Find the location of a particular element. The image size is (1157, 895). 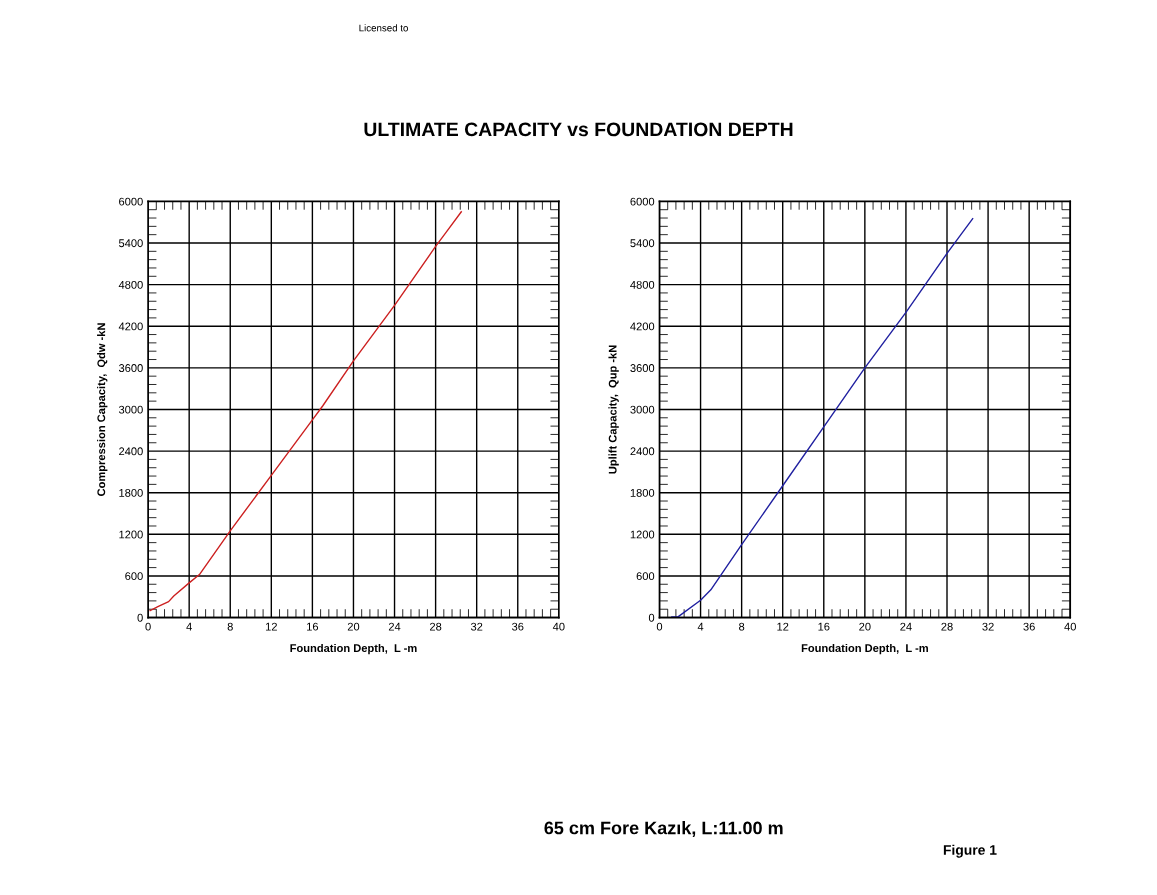

y-axis-title: Uplift Capacity, Qup -kN is located at coordinates (613, 409).